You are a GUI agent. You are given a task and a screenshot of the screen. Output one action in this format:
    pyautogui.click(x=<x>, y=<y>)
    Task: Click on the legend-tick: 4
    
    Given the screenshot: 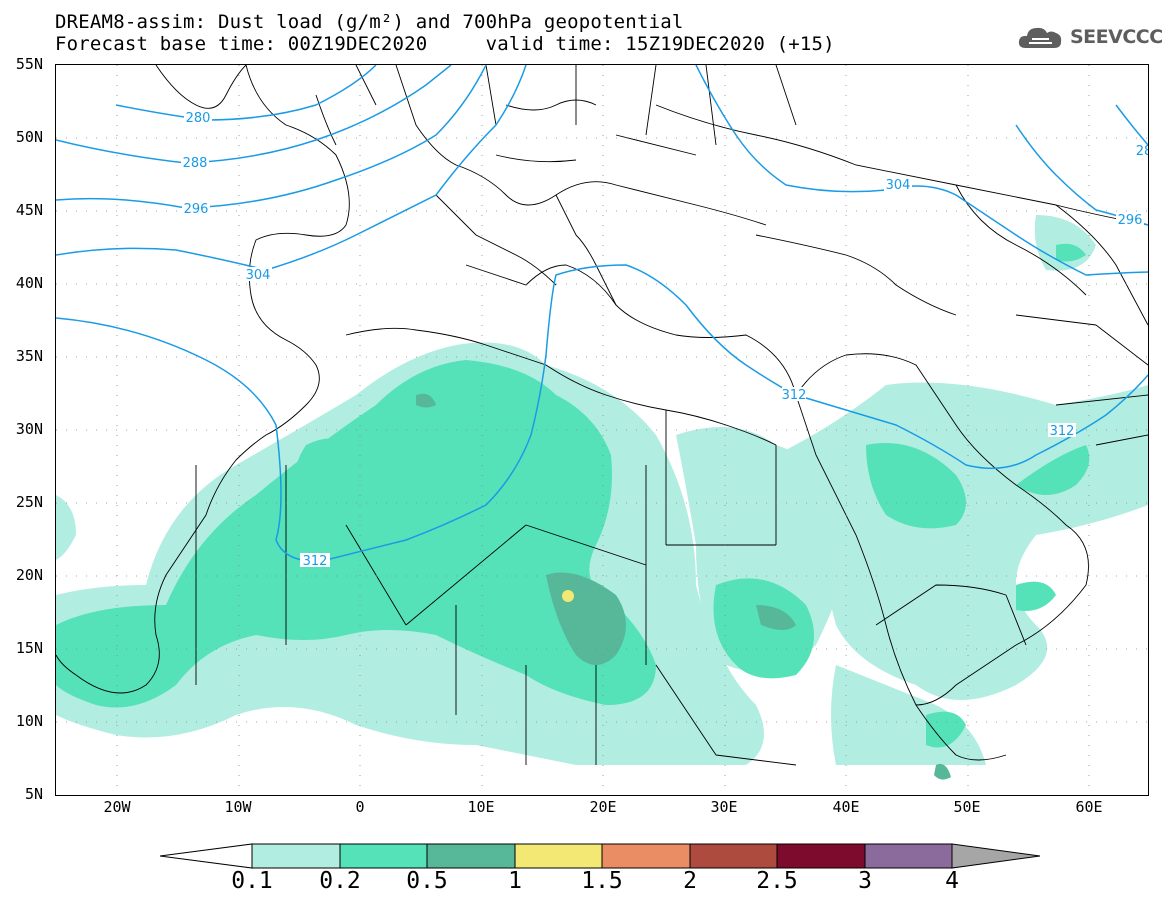 What is the action you would take?
    pyautogui.click(x=952, y=881)
    